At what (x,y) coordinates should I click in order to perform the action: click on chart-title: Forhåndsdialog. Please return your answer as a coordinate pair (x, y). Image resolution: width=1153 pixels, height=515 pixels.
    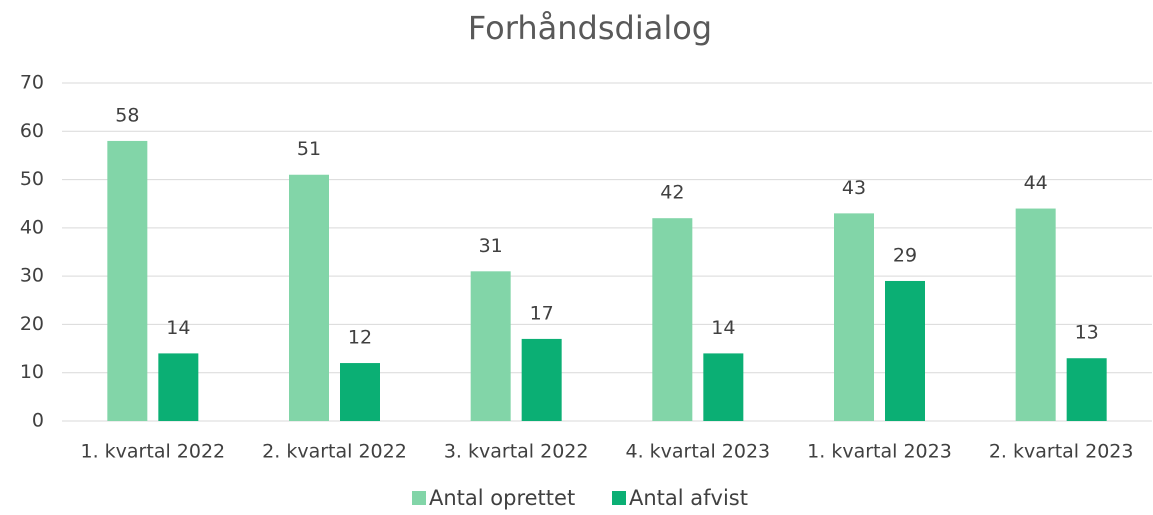
    Looking at the image, I should click on (590, 28).